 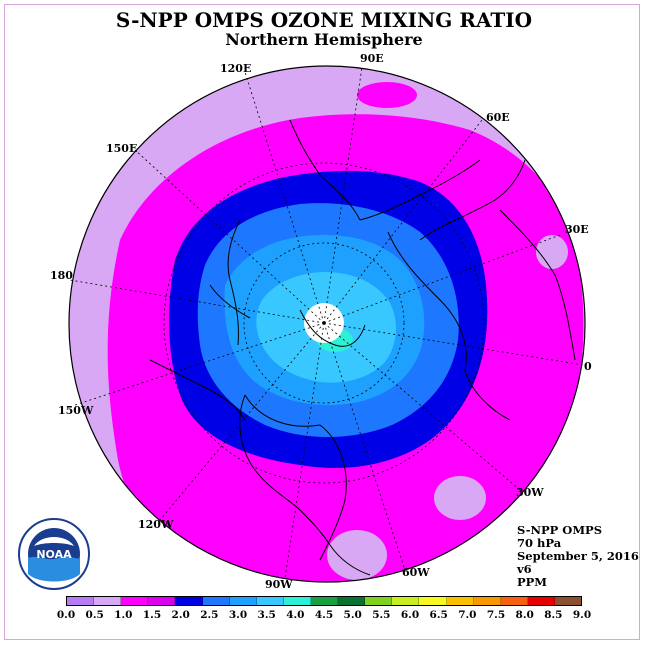 I want to click on region-0-5-patch-north, so click(x=387, y=95).